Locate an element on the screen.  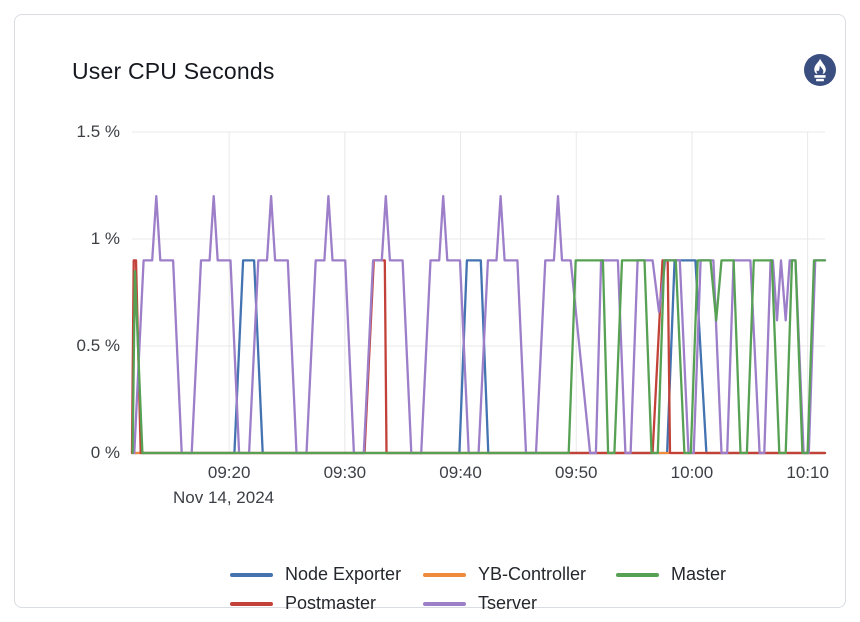
prometheus-logo-svg is located at coordinates (820, 70).